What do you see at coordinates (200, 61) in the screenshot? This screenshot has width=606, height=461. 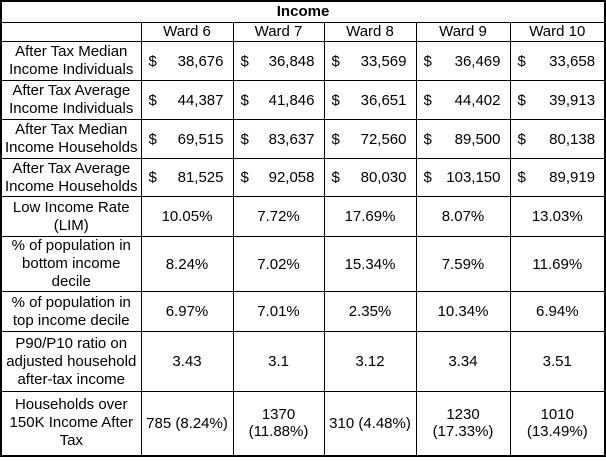 I see `cell-value: 38,676` at bounding box center [200, 61].